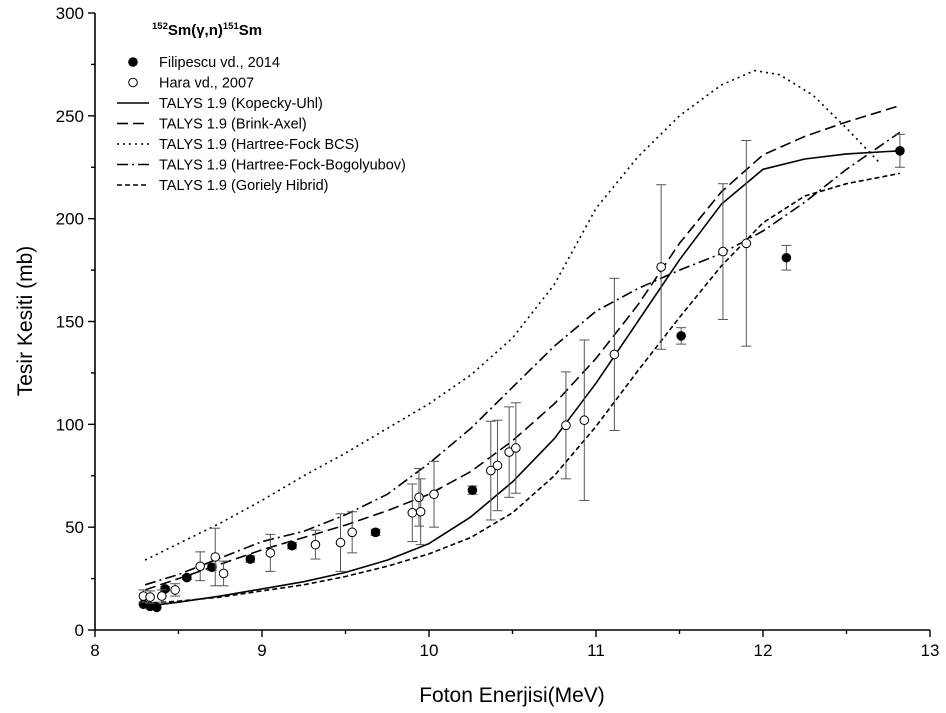  I want to click on y-tick-label: 200, so click(70, 219).